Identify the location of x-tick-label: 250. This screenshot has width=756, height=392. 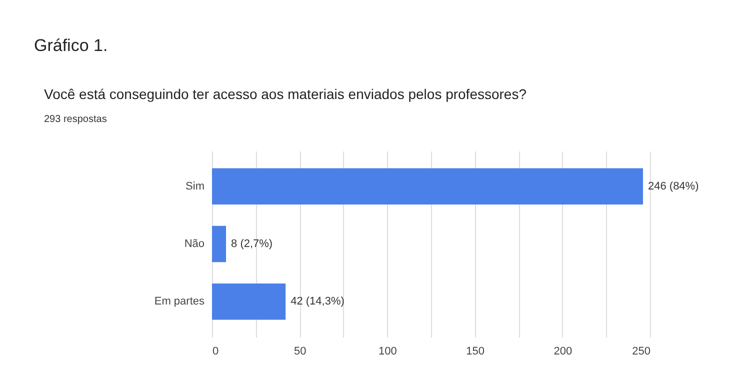
(641, 352).